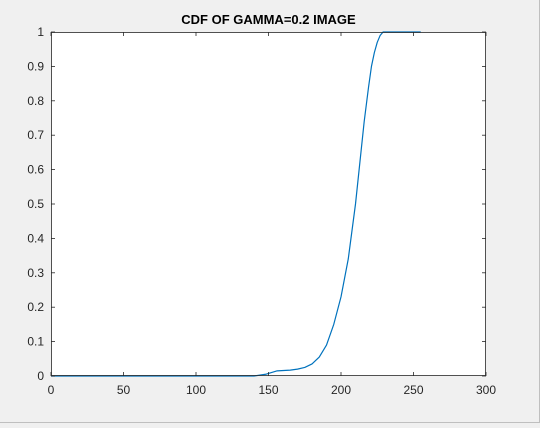 Image resolution: width=540 pixels, height=428 pixels. Describe the element at coordinates (51, 390) in the screenshot. I see `x-tick-label: 0` at that location.